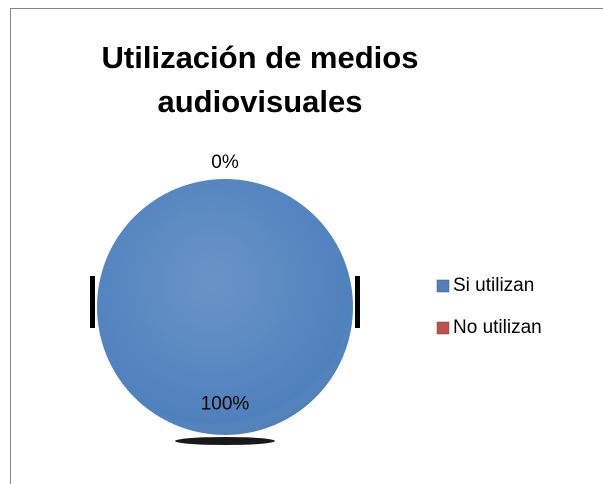 The width and height of the screenshot is (603, 484). What do you see at coordinates (225, 162) in the screenshot?
I see `data-label: 0%` at bounding box center [225, 162].